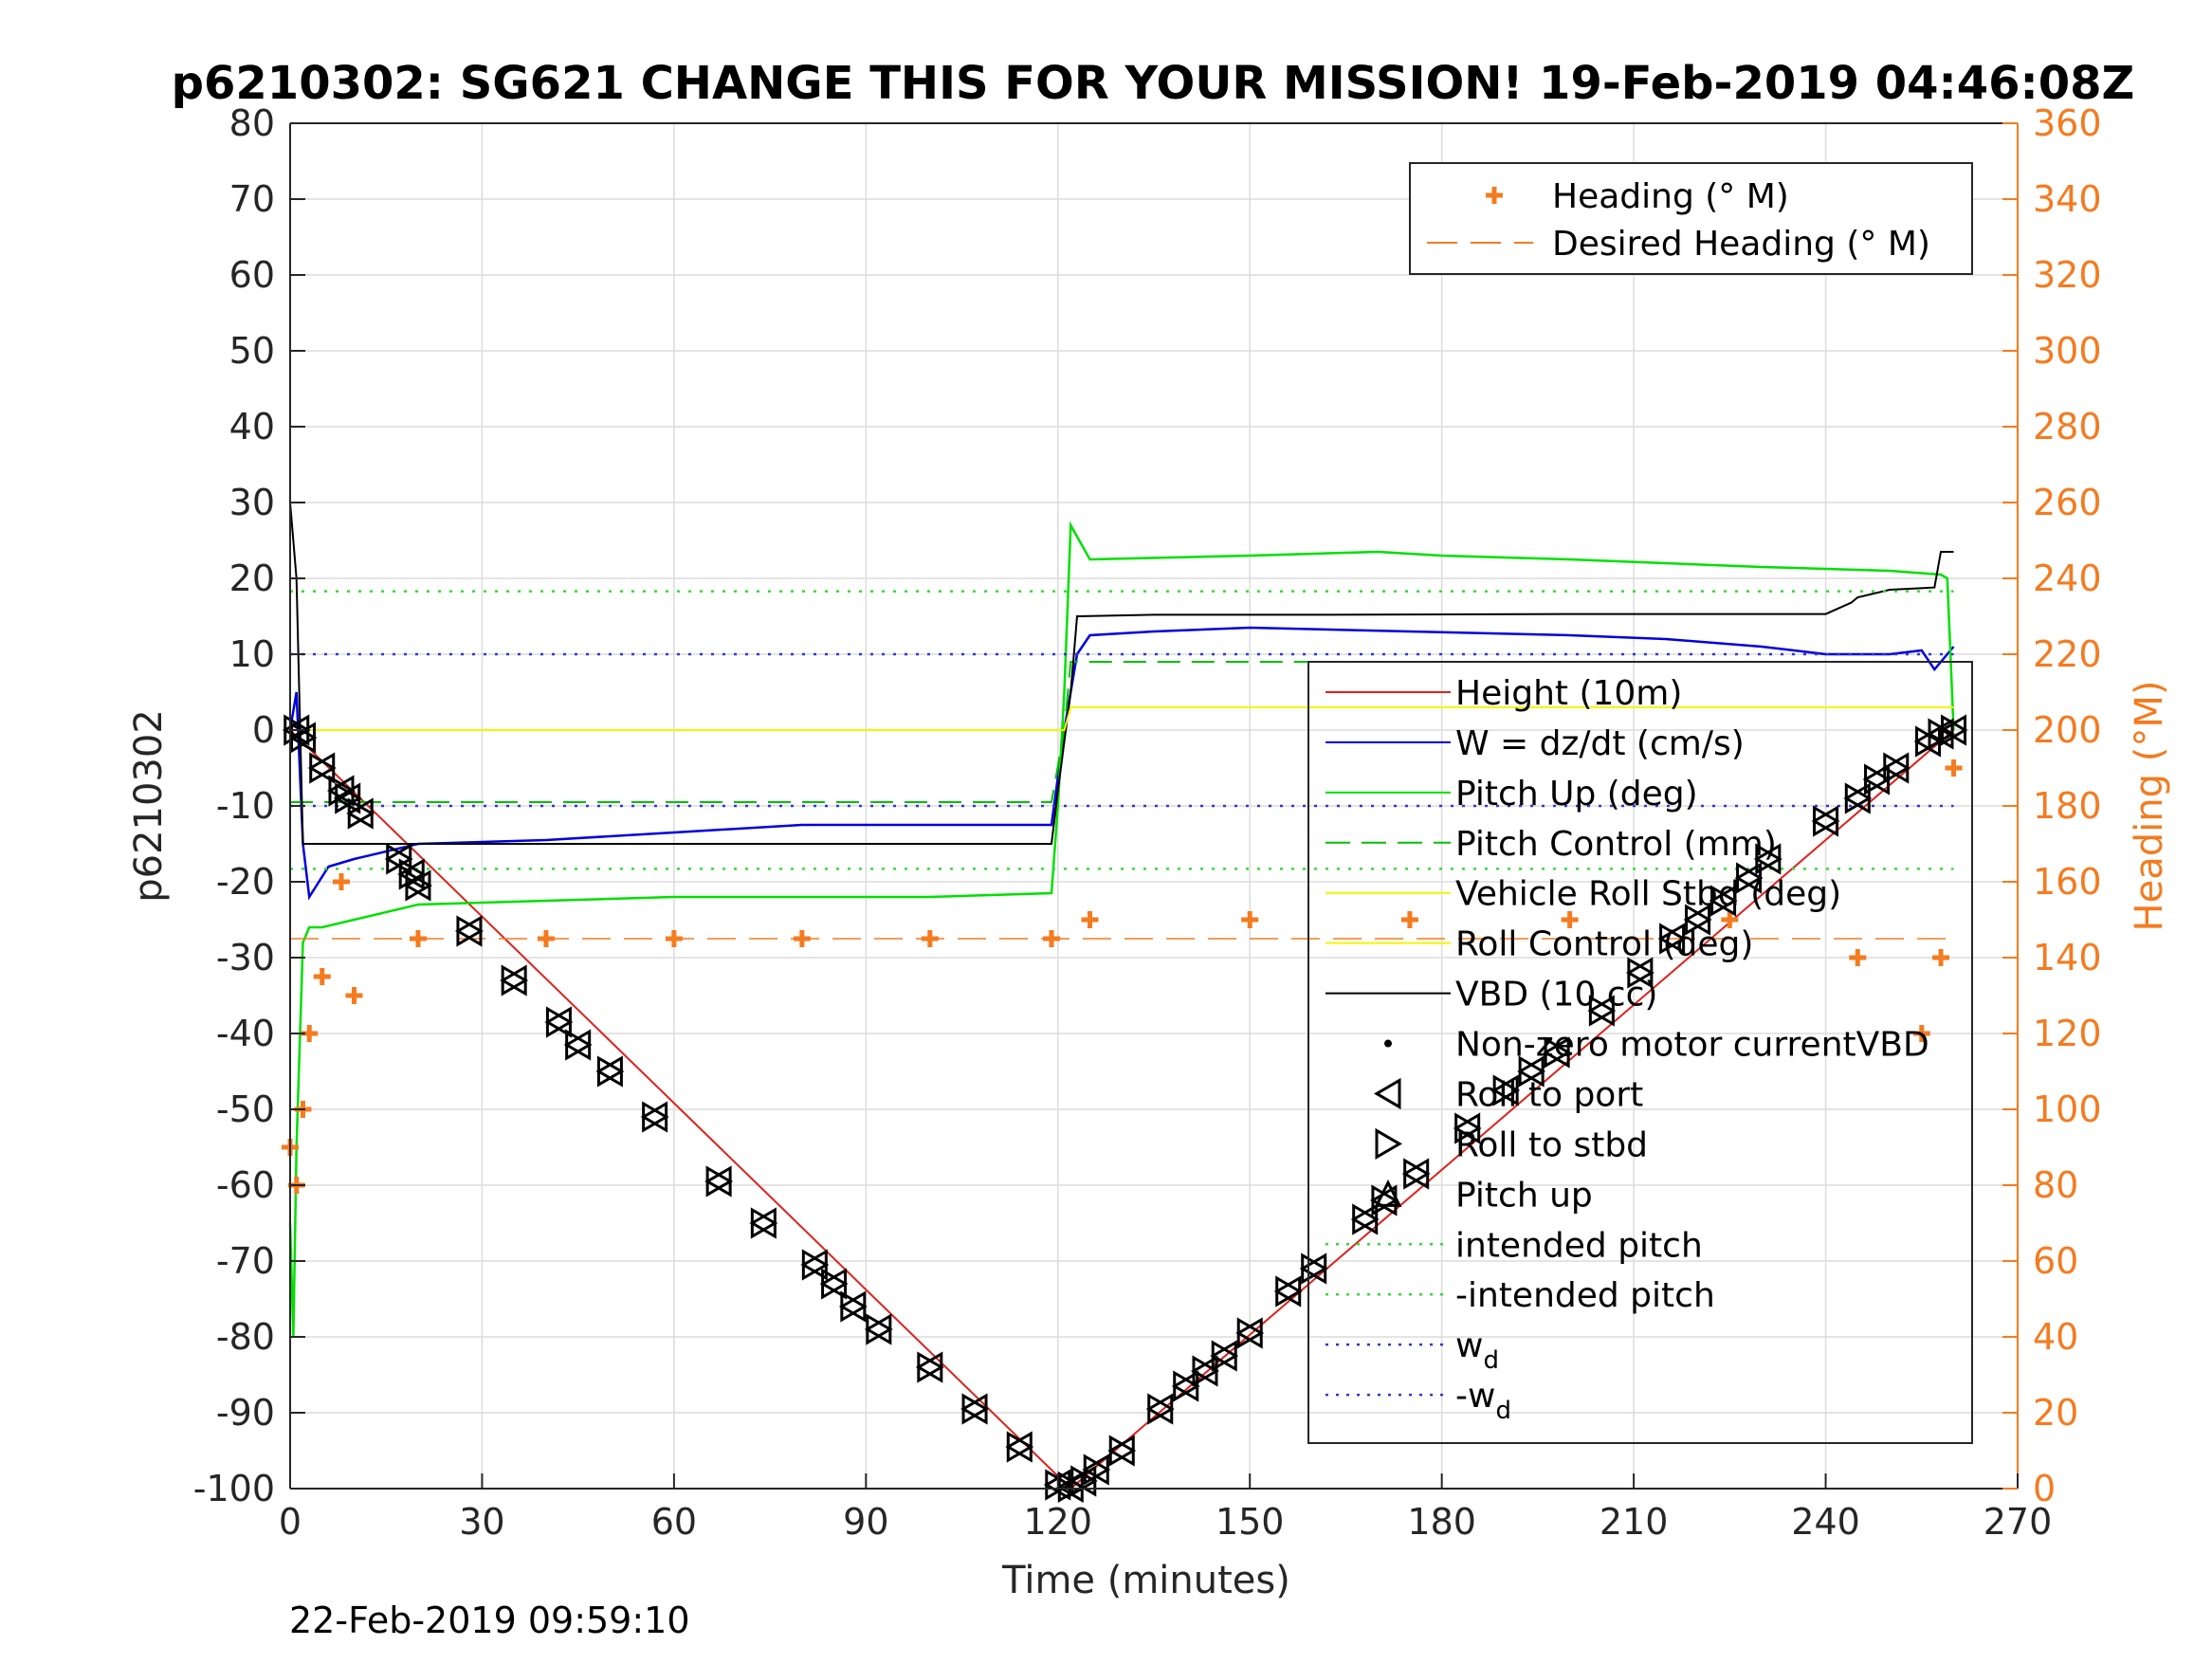 This screenshot has height=1664, width=2212. What do you see at coordinates (252, 502) in the screenshot?
I see `y-tick-label: 30` at bounding box center [252, 502].